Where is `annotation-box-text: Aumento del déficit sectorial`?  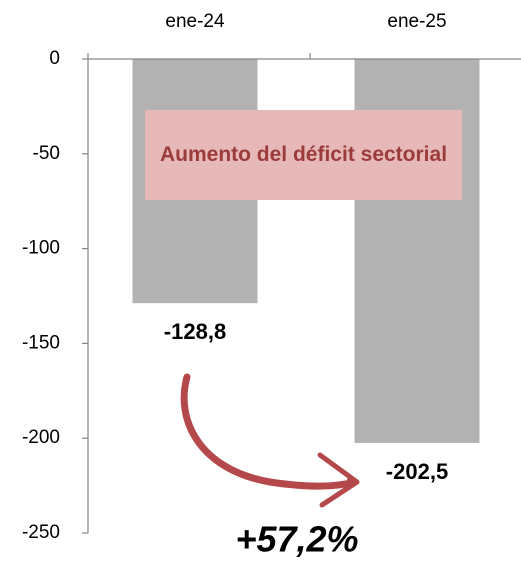 annotation-box-text: Aumento del déficit sectorial is located at coordinates (303, 155).